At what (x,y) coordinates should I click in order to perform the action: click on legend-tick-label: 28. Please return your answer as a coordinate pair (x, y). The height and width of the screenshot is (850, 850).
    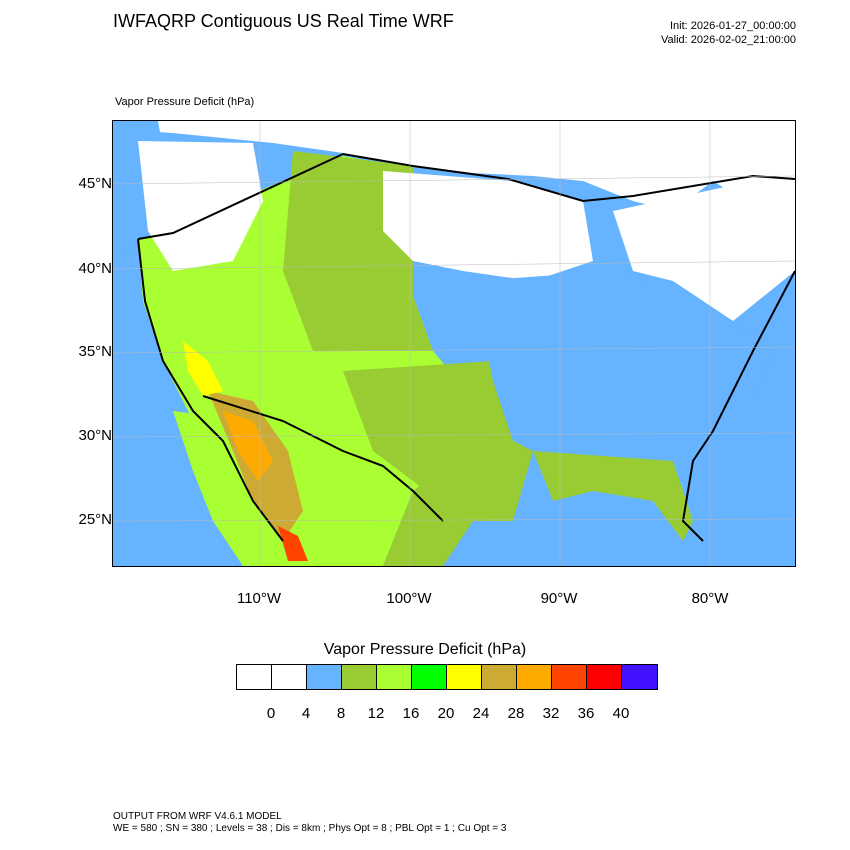
    Looking at the image, I should click on (516, 713).